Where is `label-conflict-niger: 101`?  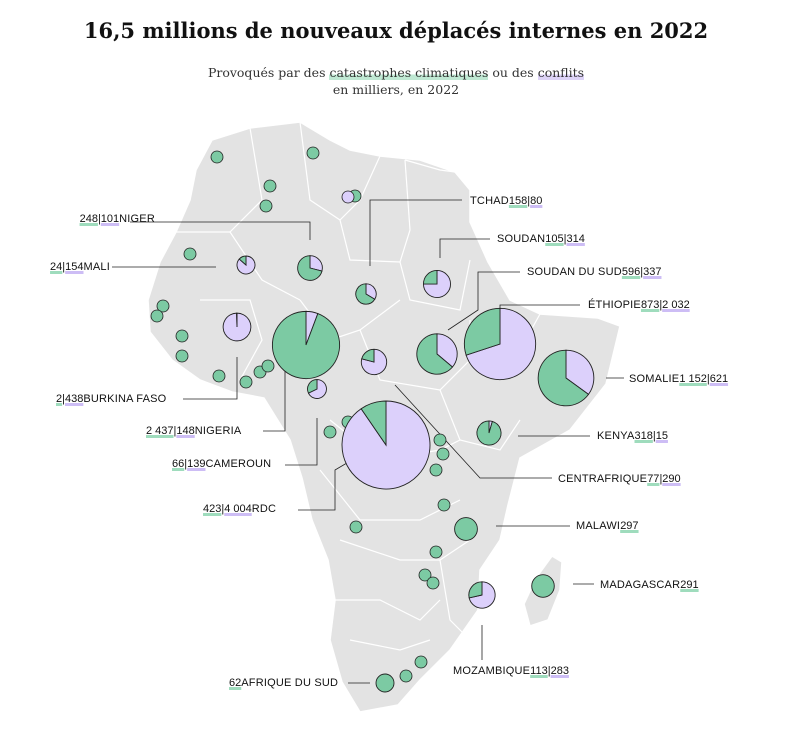 label-conflict-niger: 101 is located at coordinates (110, 219).